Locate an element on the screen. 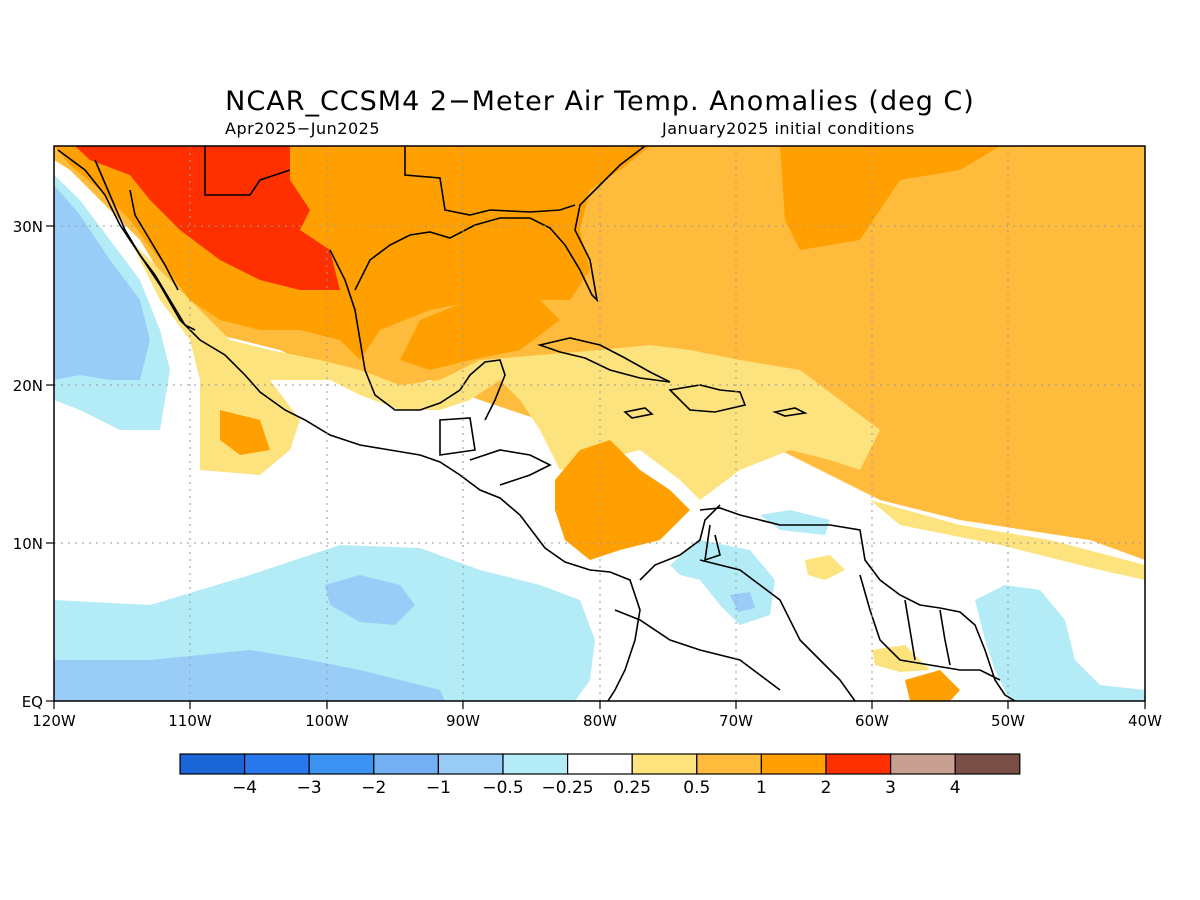 This screenshot has width=1200, height=900. lon-label-120w: 120W is located at coordinates (54, 721).